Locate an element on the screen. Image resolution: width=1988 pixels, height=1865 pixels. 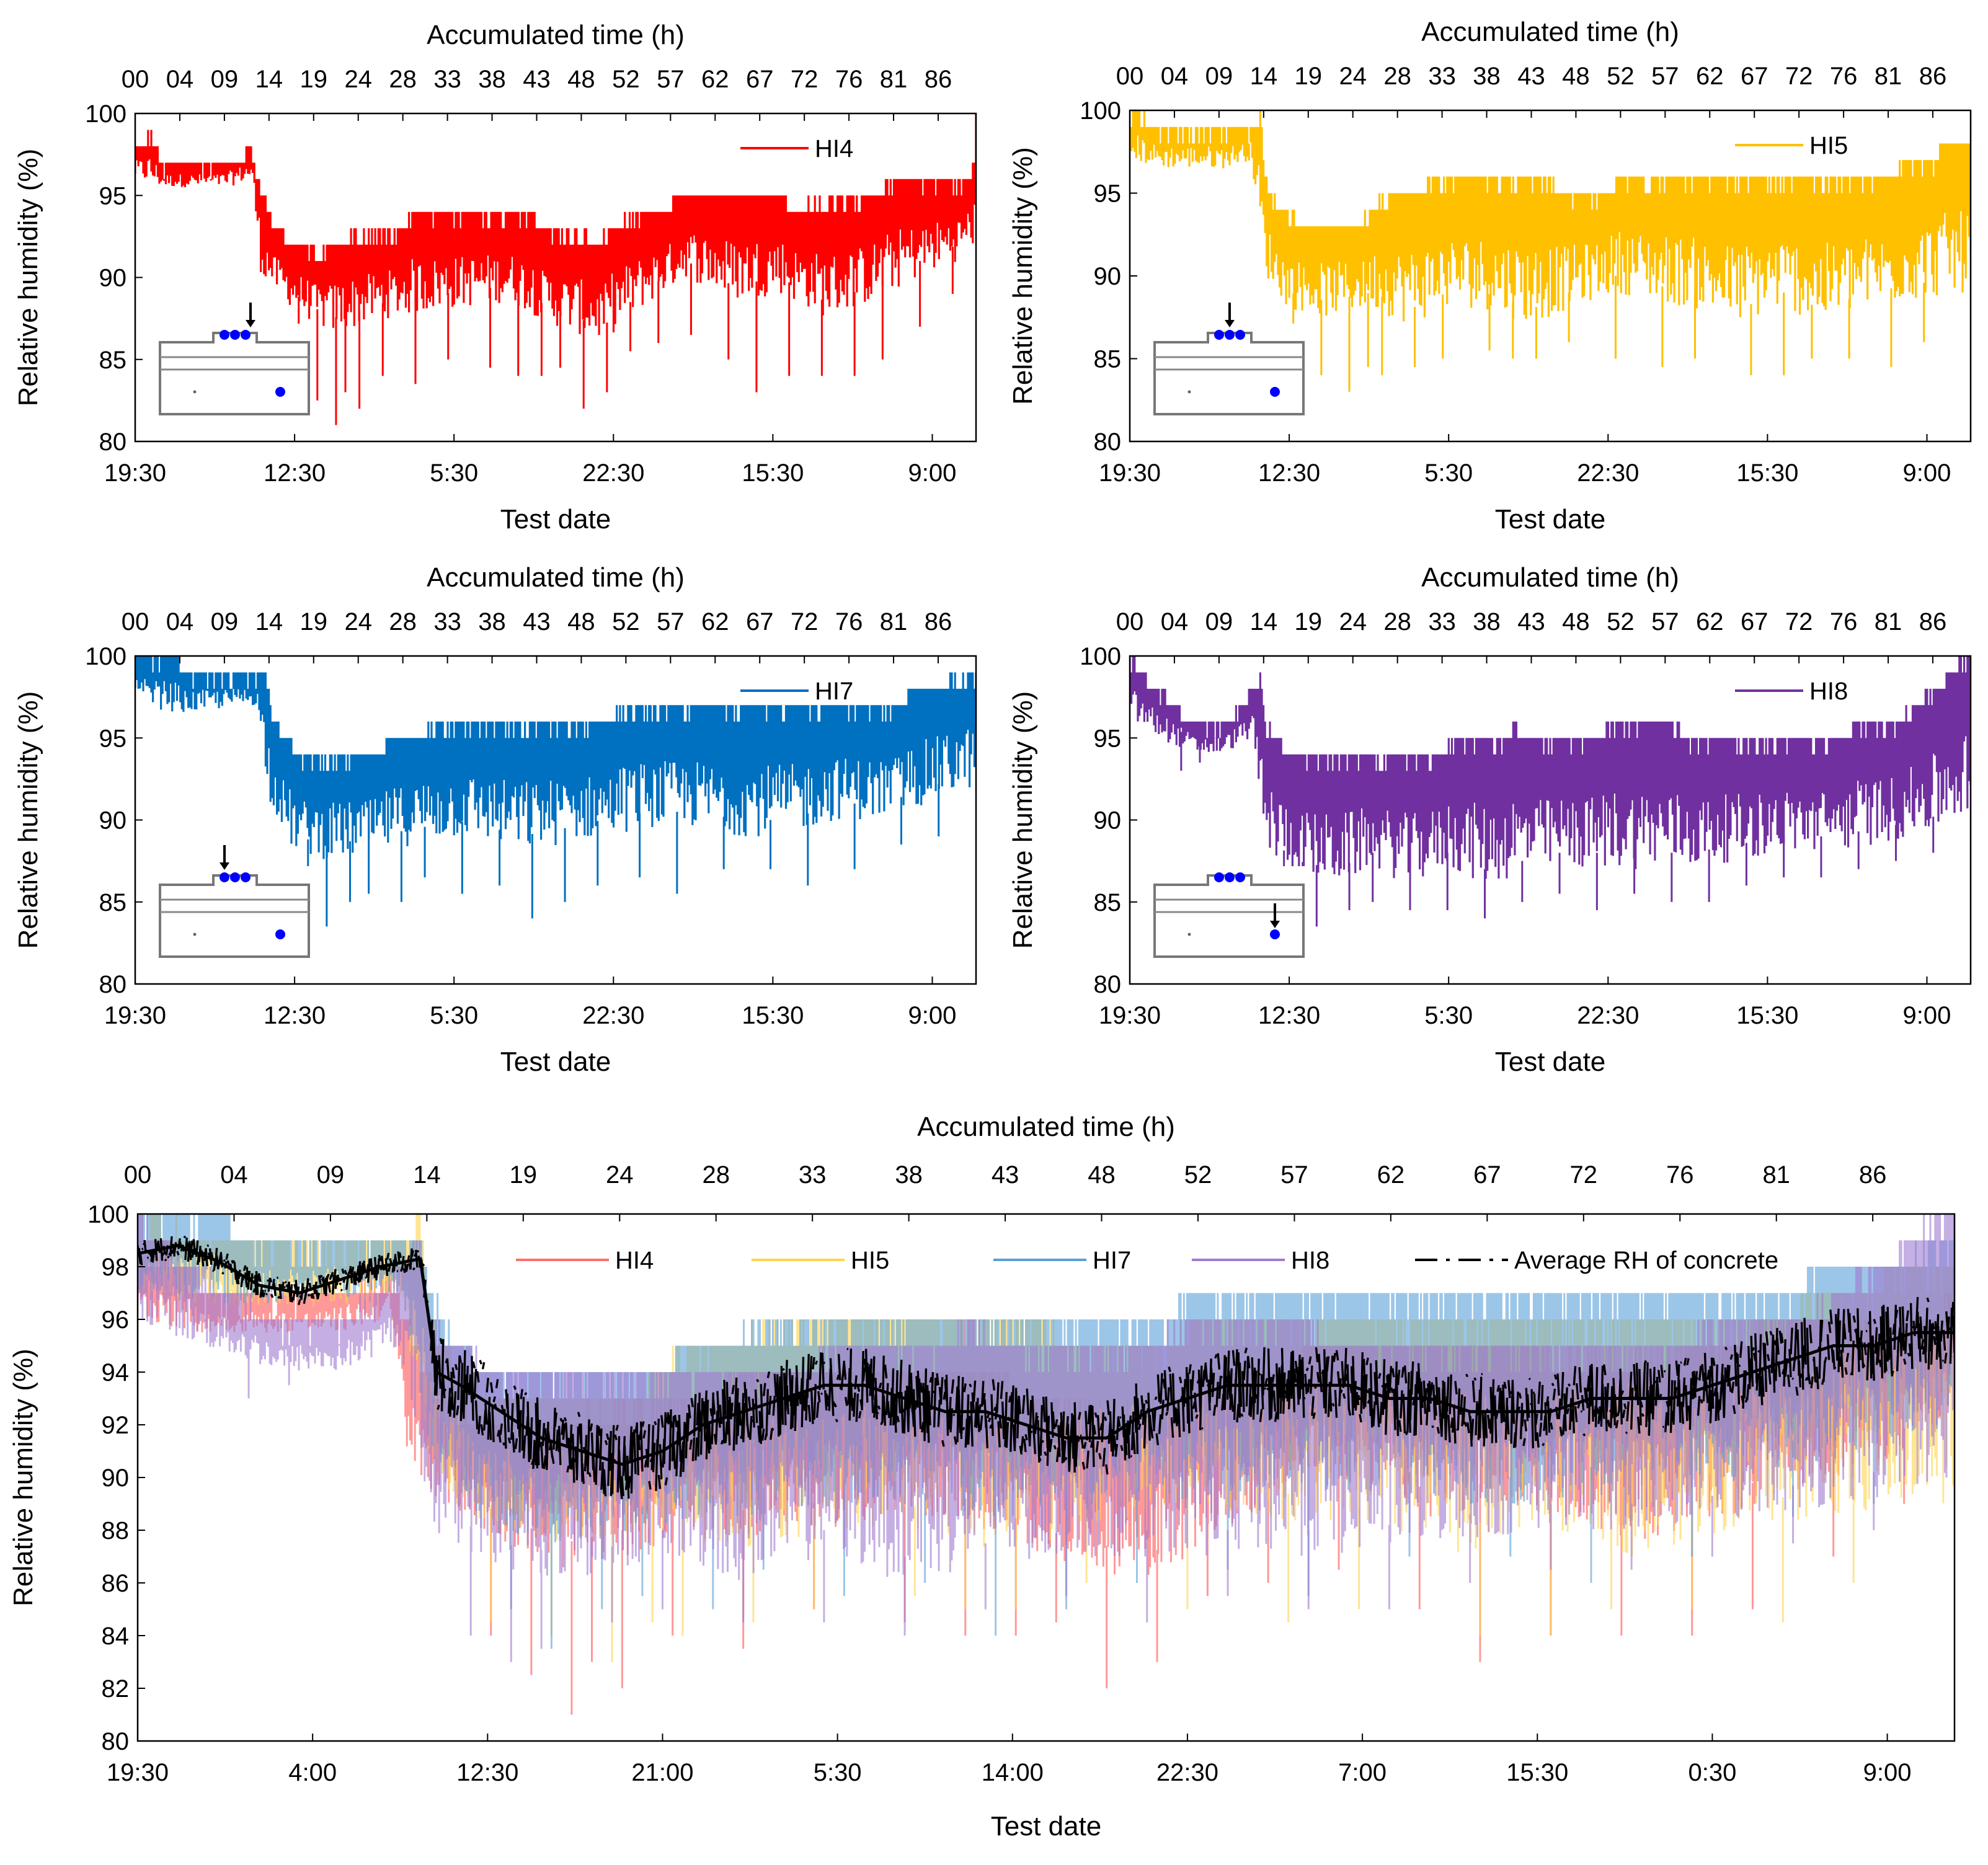
series-hi5-trace is located at coordinates (1550, 216).